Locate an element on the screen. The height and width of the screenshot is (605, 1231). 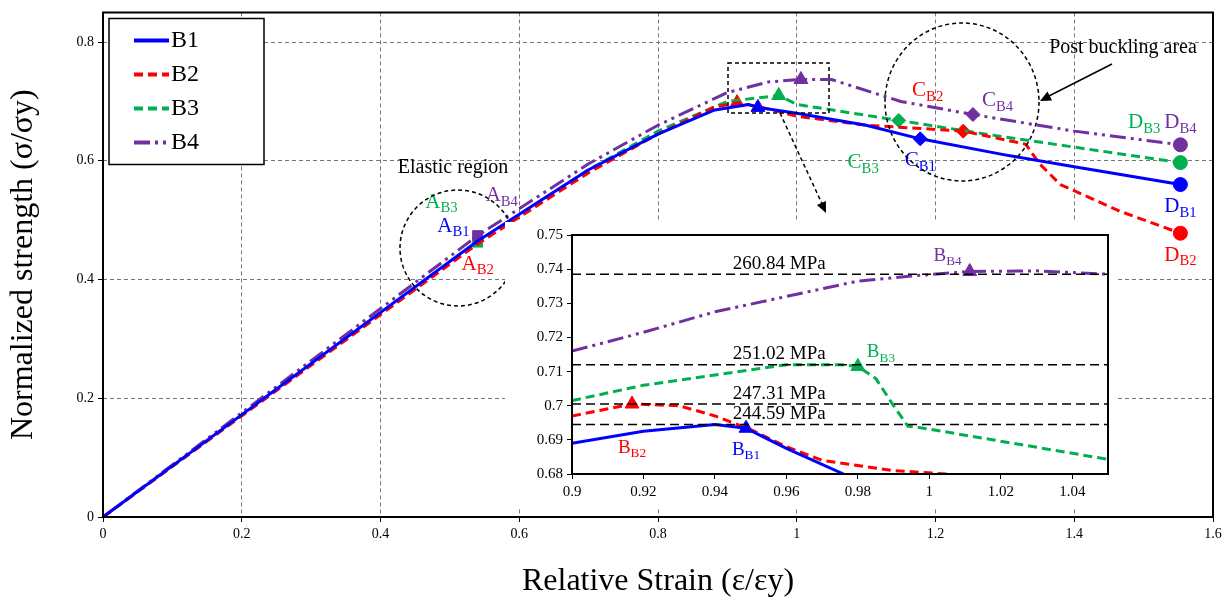
y-tick-label: 0.68 is located at coordinates (549, 472).